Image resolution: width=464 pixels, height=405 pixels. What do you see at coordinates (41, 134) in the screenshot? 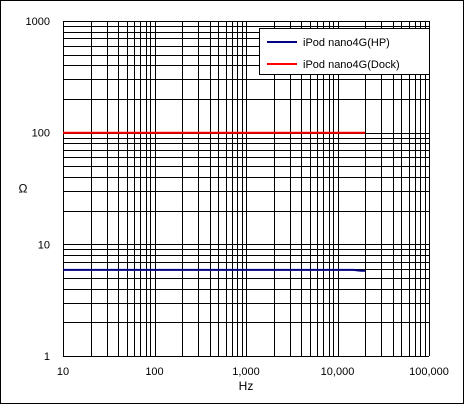
I see `y-tick-label: 100` at bounding box center [41, 134].